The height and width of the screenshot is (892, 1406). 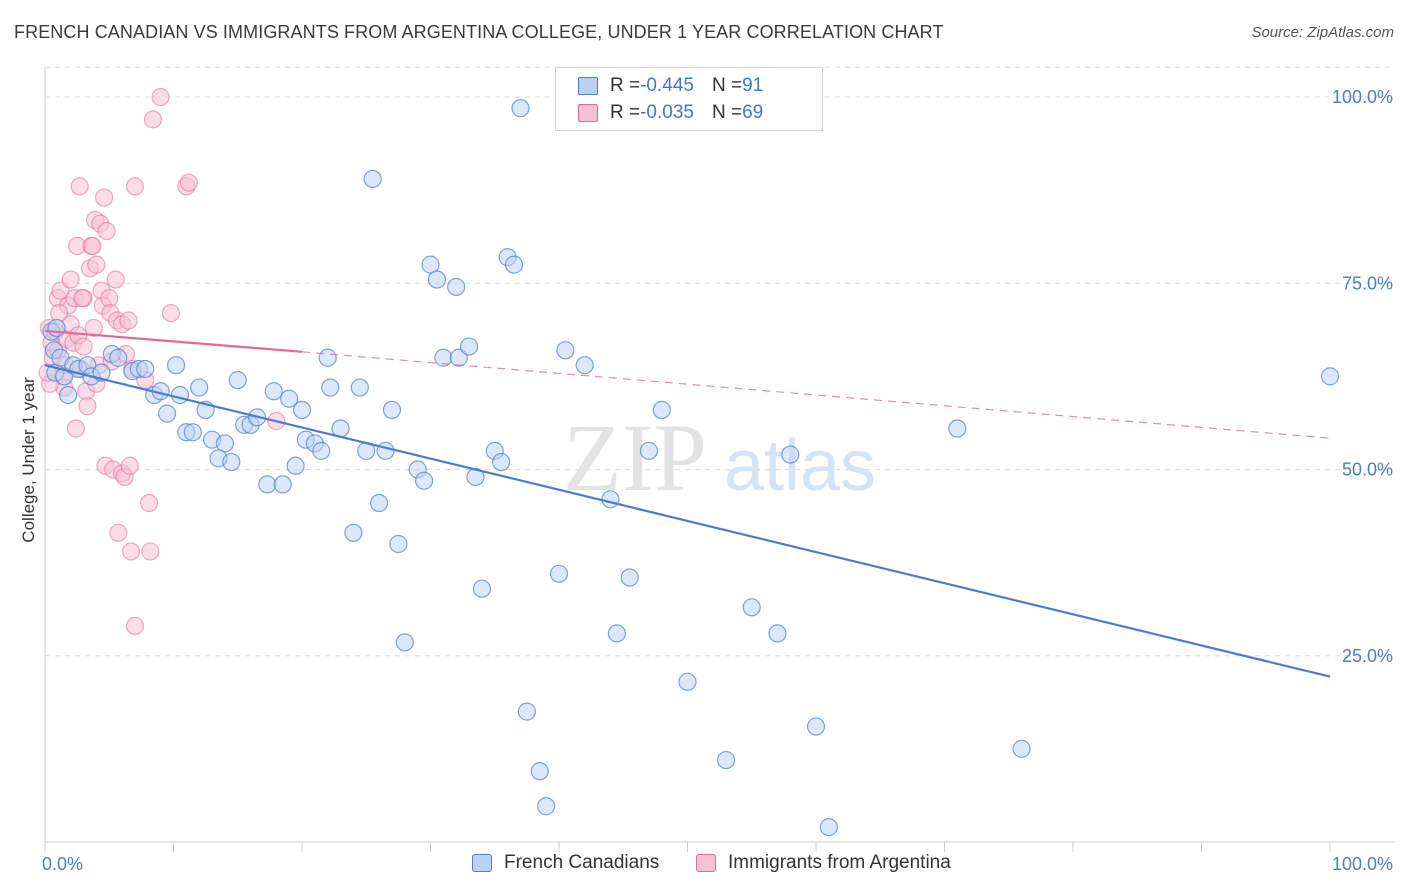 What do you see at coordinates (635, 457) in the screenshot?
I see `watermark-zip: ZIP` at bounding box center [635, 457].